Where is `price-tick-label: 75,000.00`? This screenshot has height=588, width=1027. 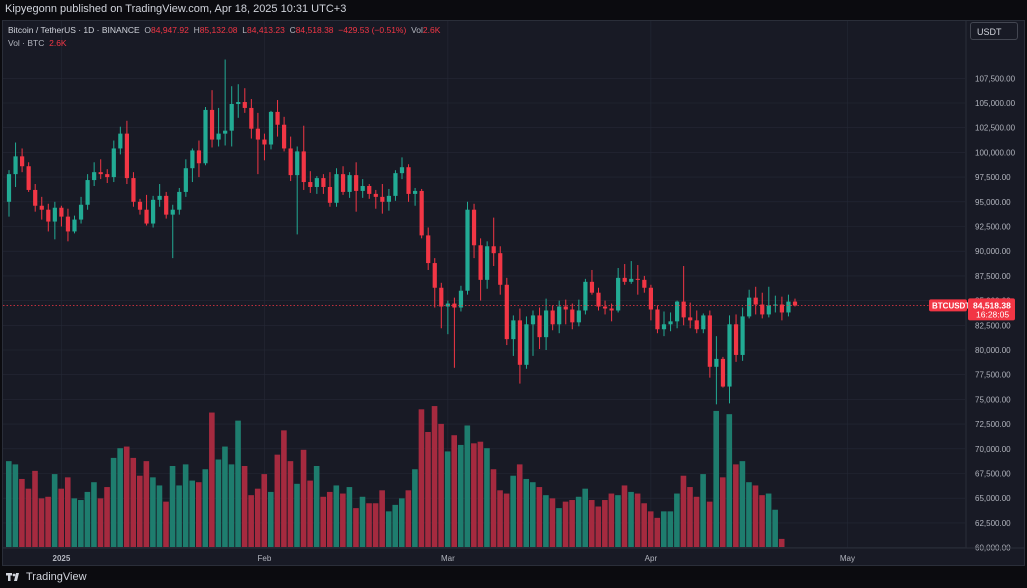
price-tick-label: 75,000.00 is located at coordinates (993, 399).